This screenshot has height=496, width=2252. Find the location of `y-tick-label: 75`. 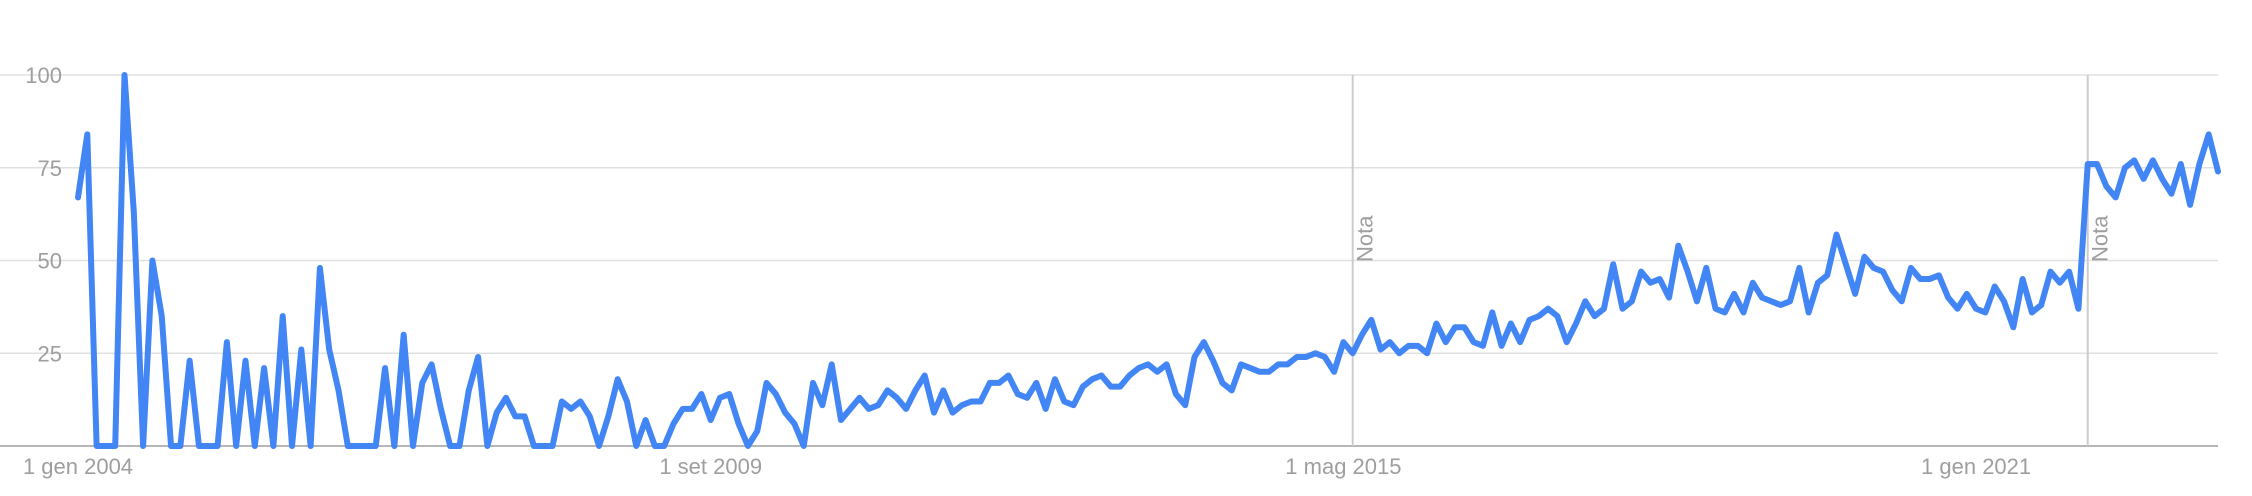

y-tick-label: 75 is located at coordinates (50, 168).